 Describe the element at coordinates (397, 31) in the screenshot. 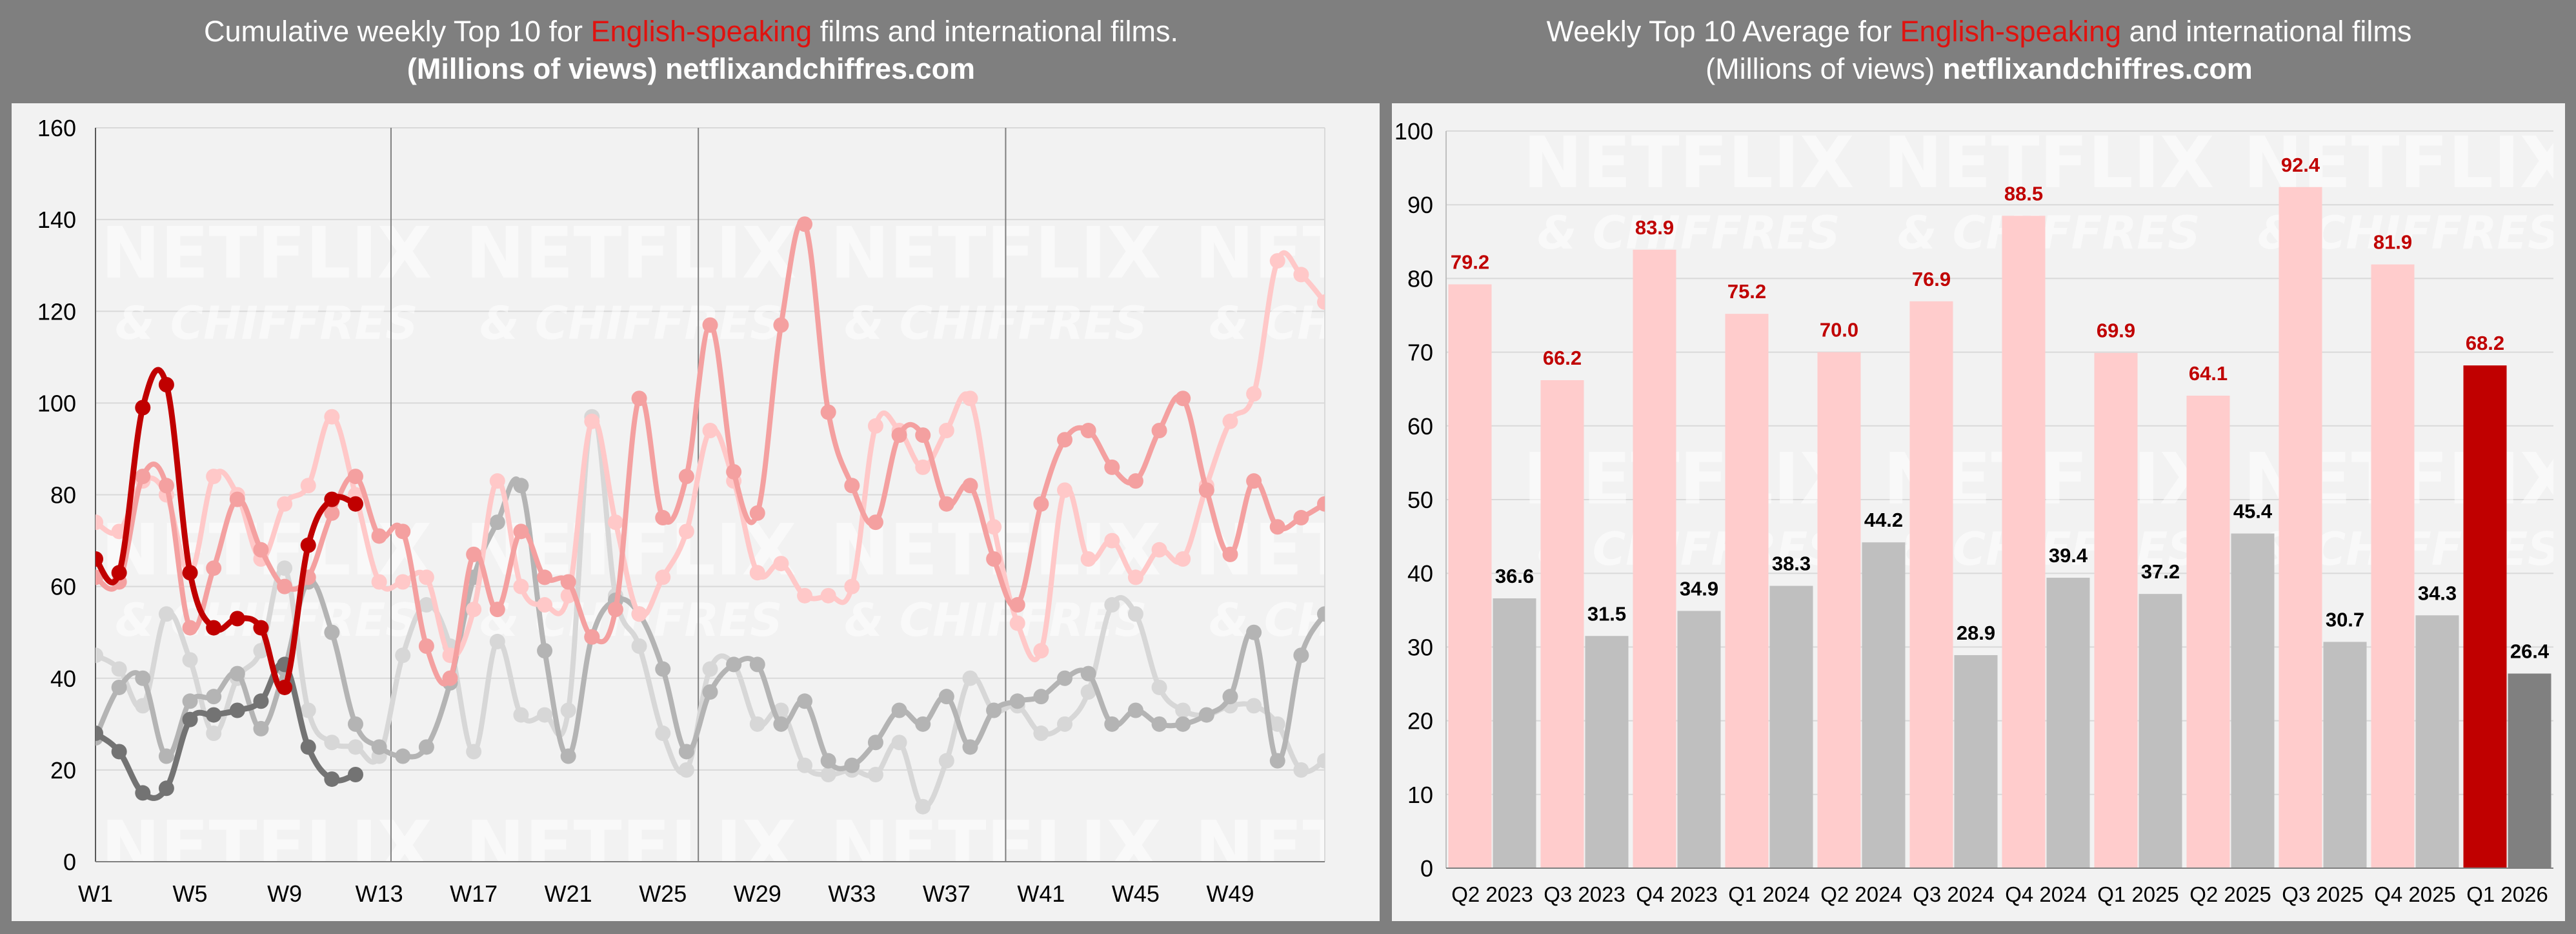

I see `left-title-text-a: Cumulative weekly Top 10 for` at that location.